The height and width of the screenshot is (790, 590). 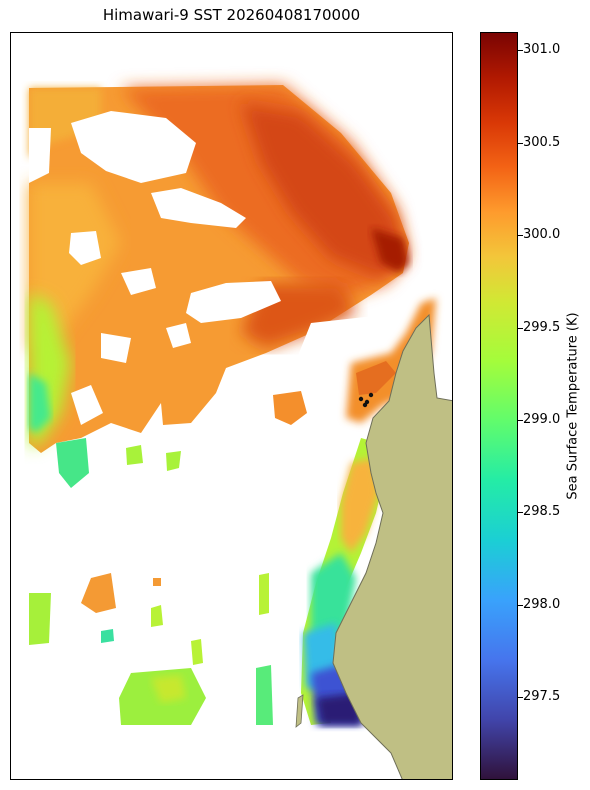 What do you see at coordinates (542, 604) in the screenshot?
I see `colorbar-tick-label: 298.0` at bounding box center [542, 604].